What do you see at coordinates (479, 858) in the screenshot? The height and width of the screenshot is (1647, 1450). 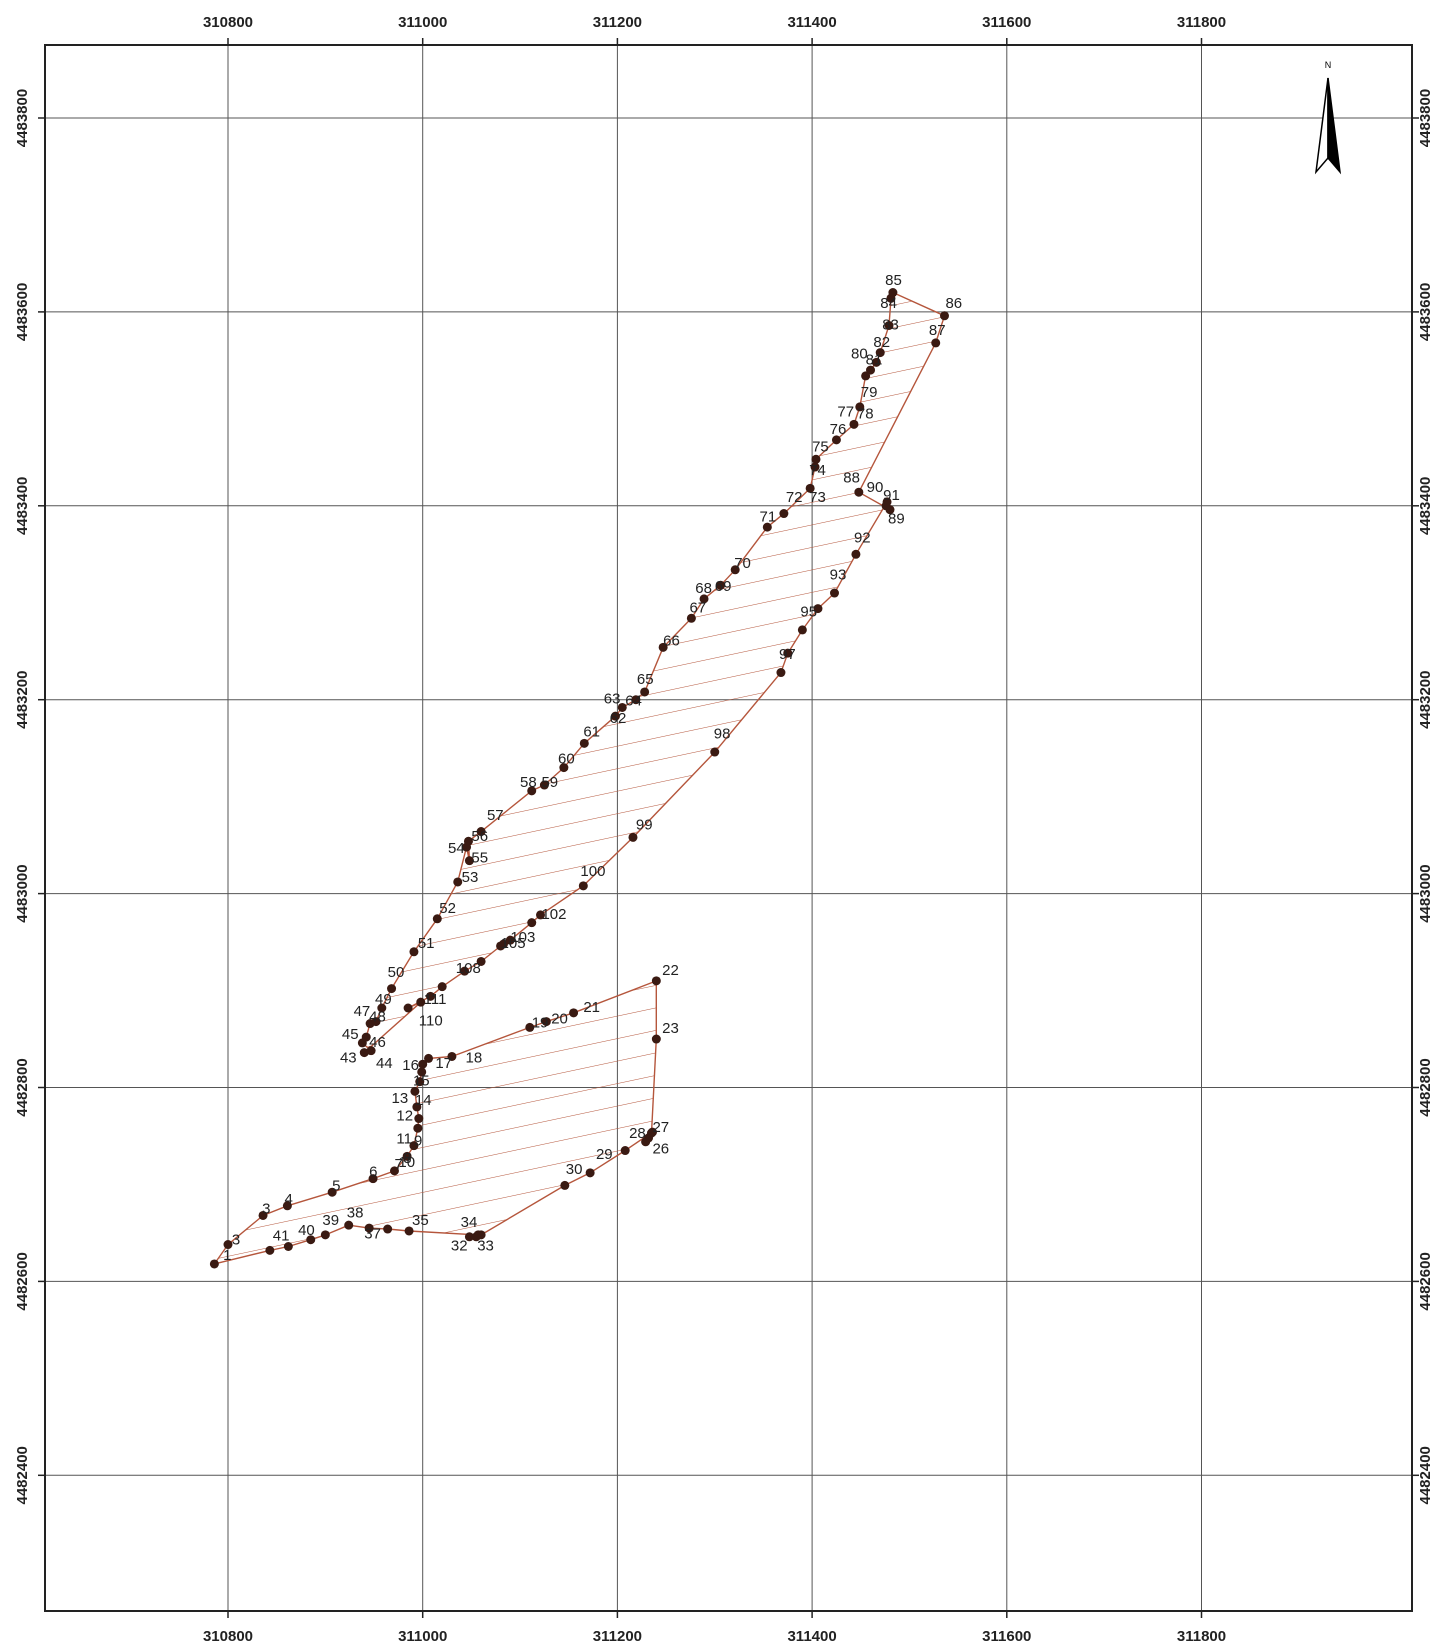 I see `point-label: 55` at bounding box center [479, 858].